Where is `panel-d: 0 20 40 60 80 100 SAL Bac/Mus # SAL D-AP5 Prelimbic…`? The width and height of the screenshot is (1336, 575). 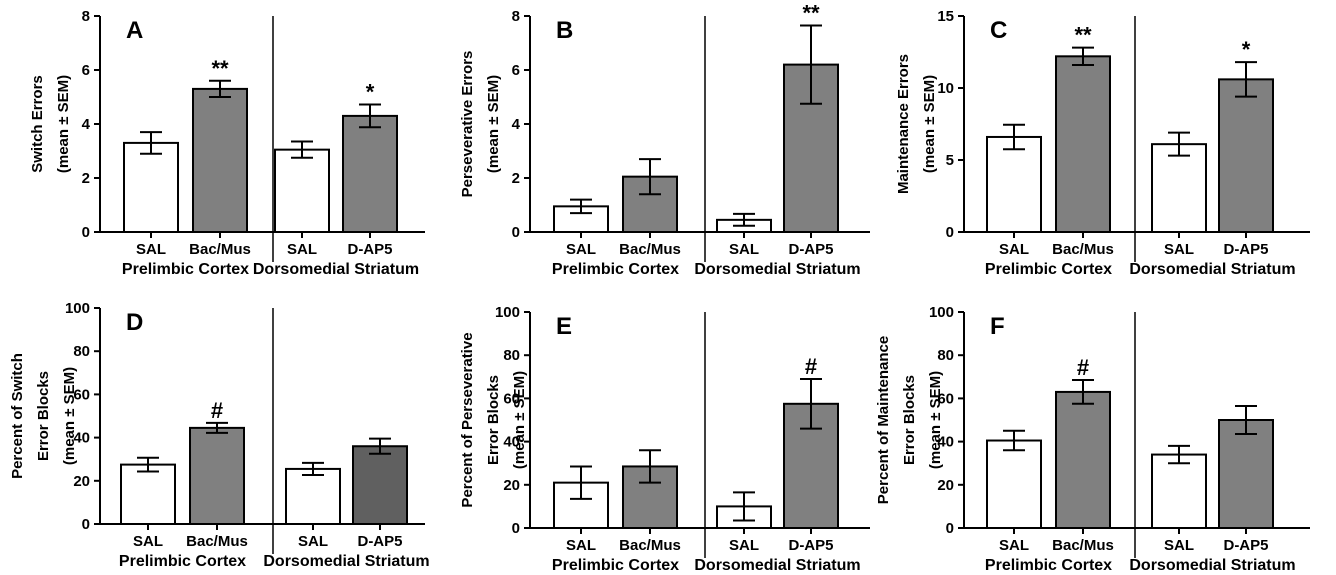
panel-d: 0 20 40 60 80 100 SAL Bac/Mus # SAL D-AP5 Prelimbic… is located at coordinates (219, 435).